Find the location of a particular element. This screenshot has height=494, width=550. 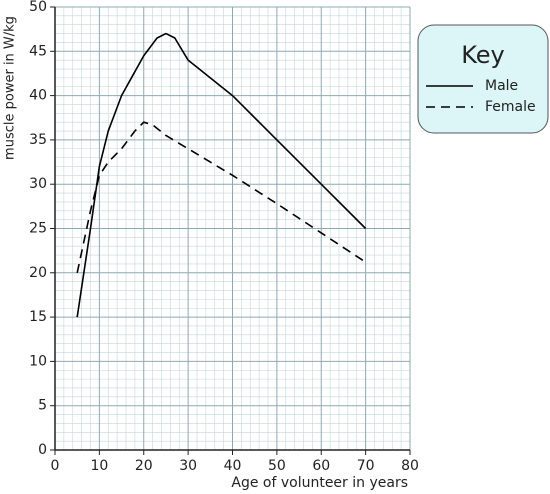

x-tick-label: 50 is located at coordinates (277, 466).